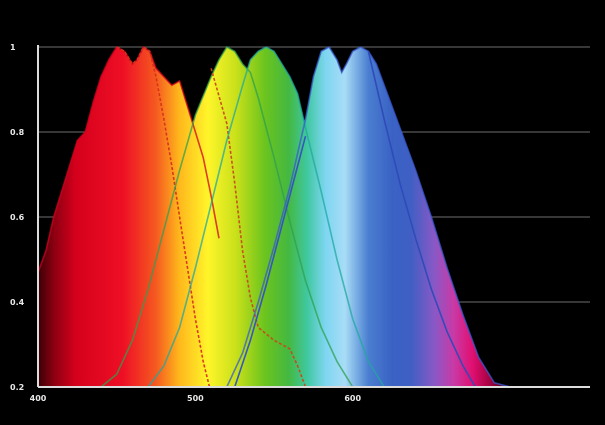 This screenshot has height=425, width=605. What do you see at coordinates (17, 387) in the screenshot?
I see `y-tick-label: 0.2` at bounding box center [17, 387].